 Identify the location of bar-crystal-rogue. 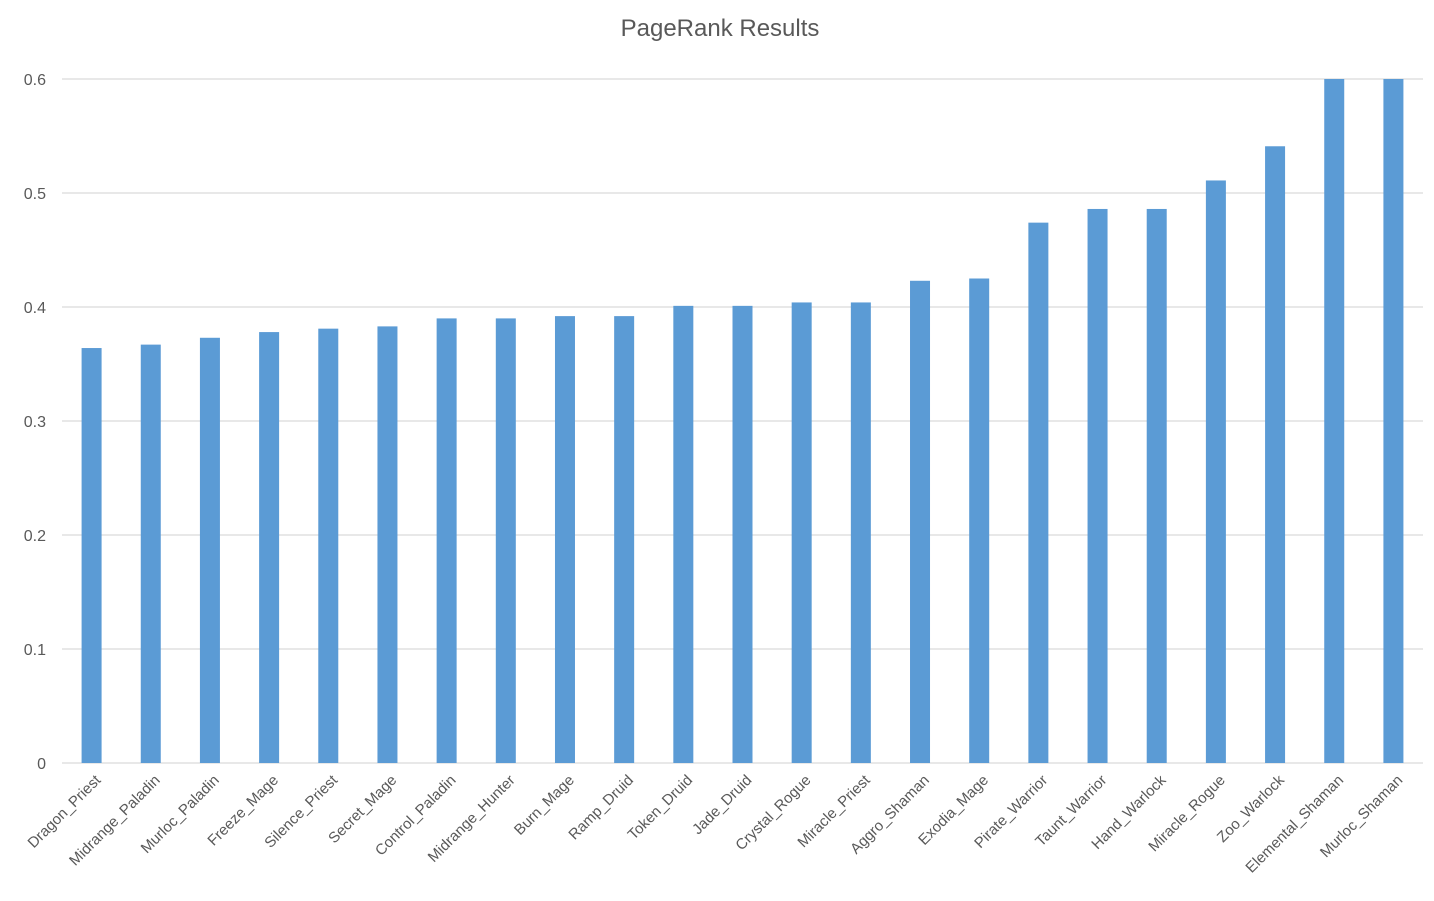
(801, 532).